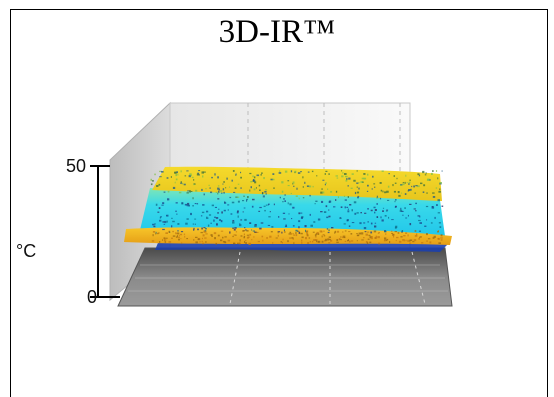 The width and height of the screenshot is (554, 397). Describe the element at coordinates (92, 297) in the screenshot. I see `tick-label-0: 0` at that location.